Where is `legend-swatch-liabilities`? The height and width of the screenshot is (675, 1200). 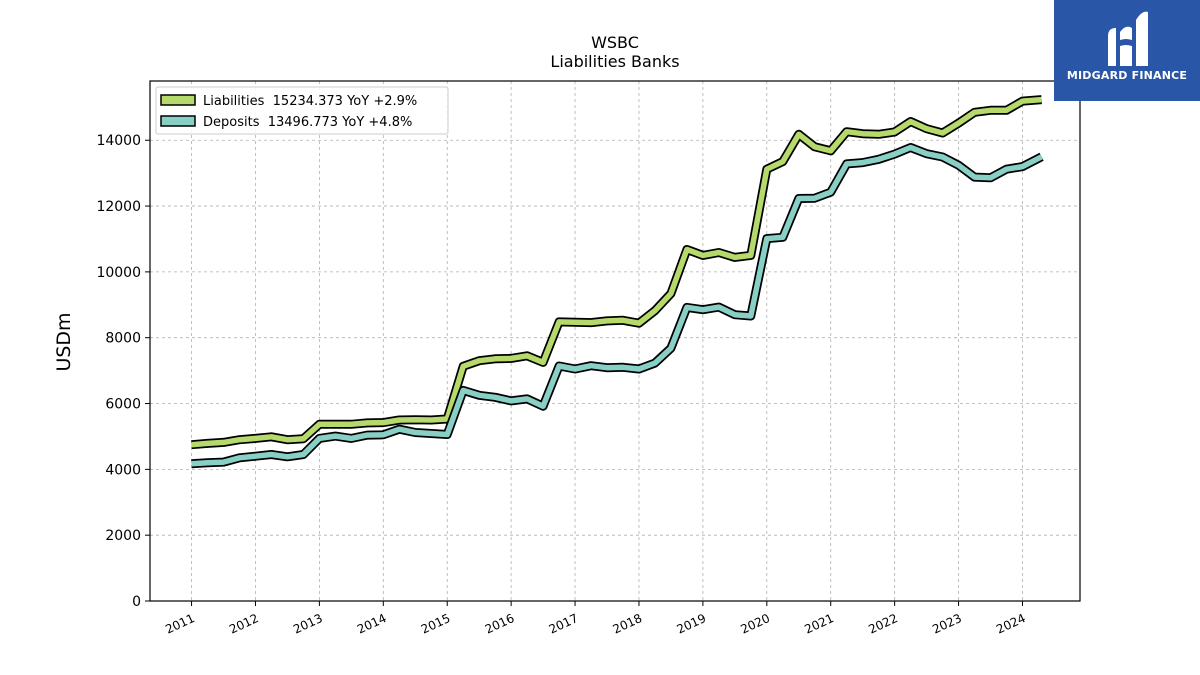 legend-swatch-liabilities is located at coordinates (178, 100).